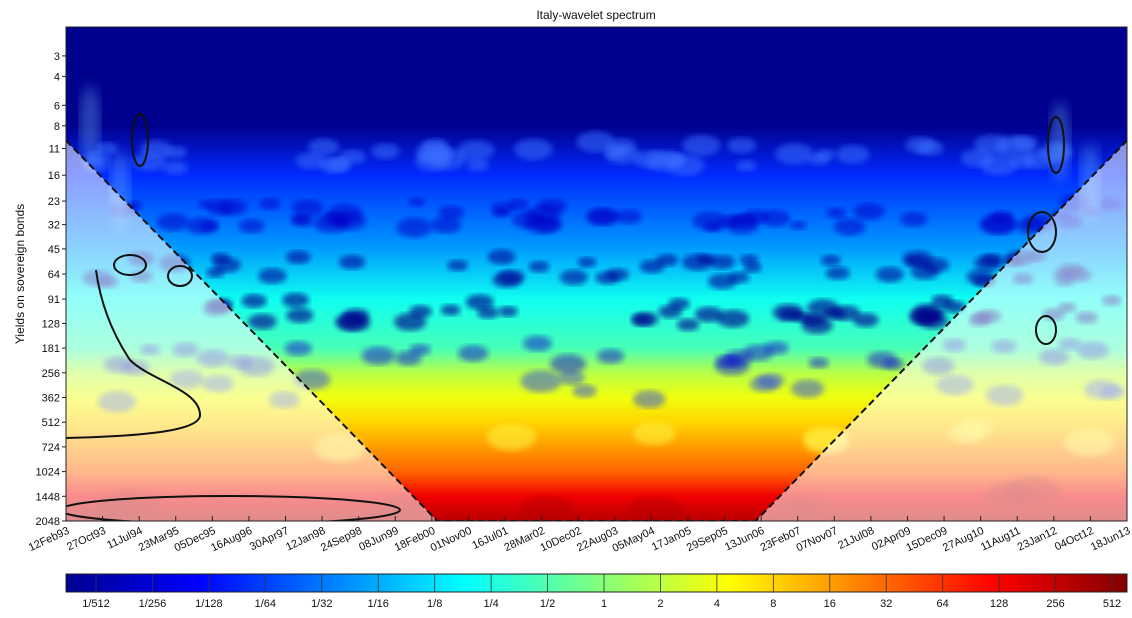  What do you see at coordinates (856, 538) in the screenshot?
I see `x-tick-label: 21Jul08` at bounding box center [856, 538].